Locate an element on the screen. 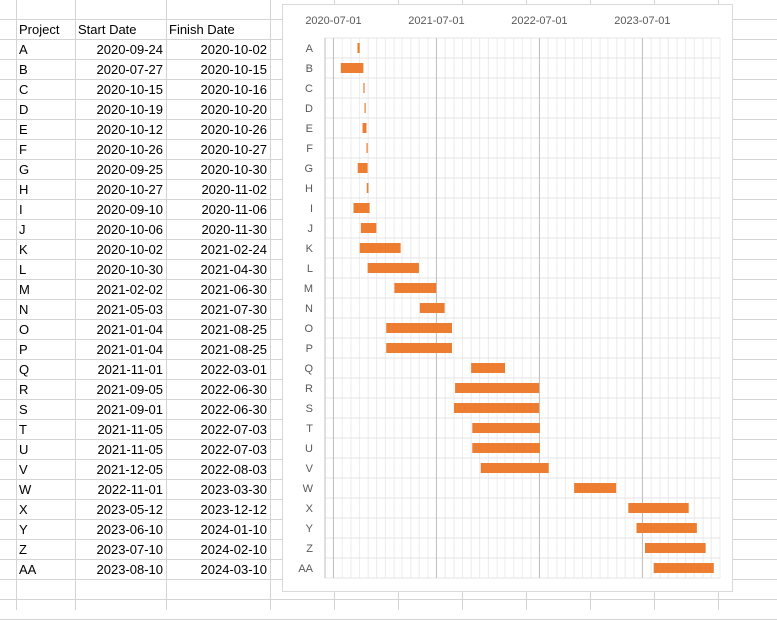 This screenshot has width=777, height=620. gantt-bar-m is located at coordinates (415, 288).